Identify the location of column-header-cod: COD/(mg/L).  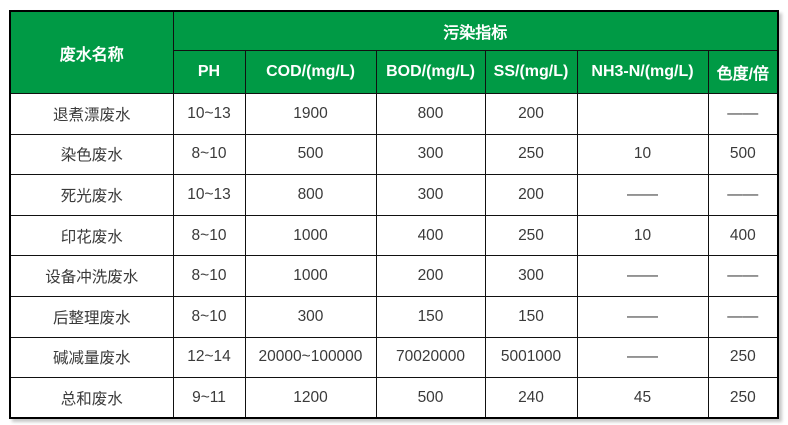
(310, 72).